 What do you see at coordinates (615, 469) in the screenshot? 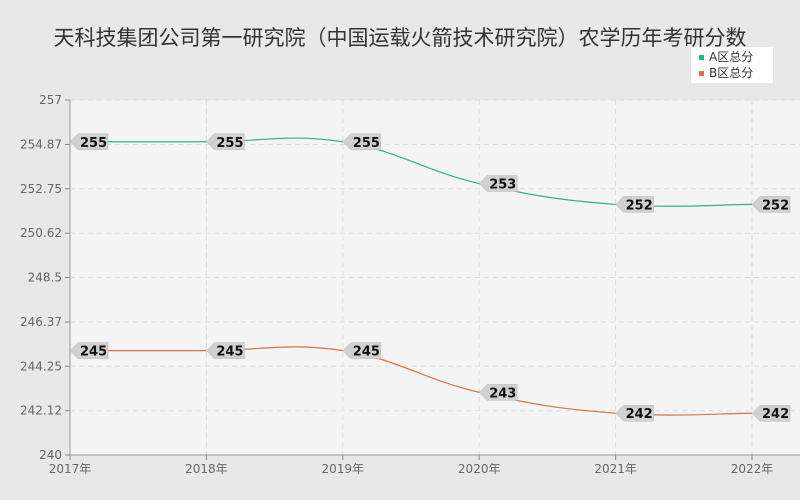
I see `x-tick-label: 2021年` at bounding box center [615, 469].